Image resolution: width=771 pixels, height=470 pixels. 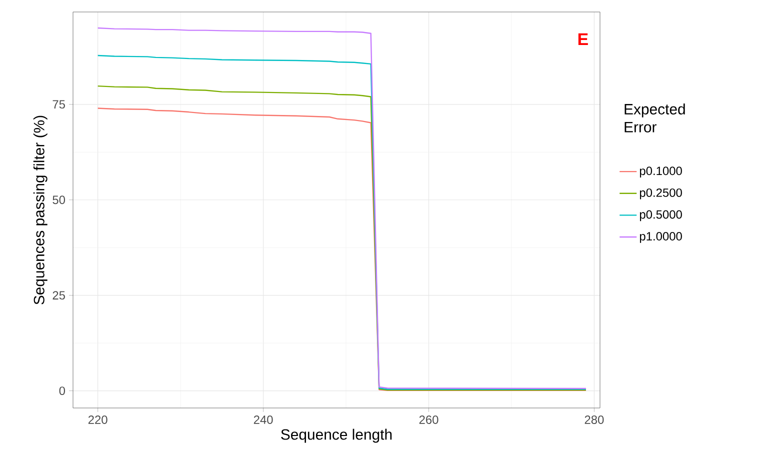 I want to click on y-tick-label: 75, so click(x=58, y=104).